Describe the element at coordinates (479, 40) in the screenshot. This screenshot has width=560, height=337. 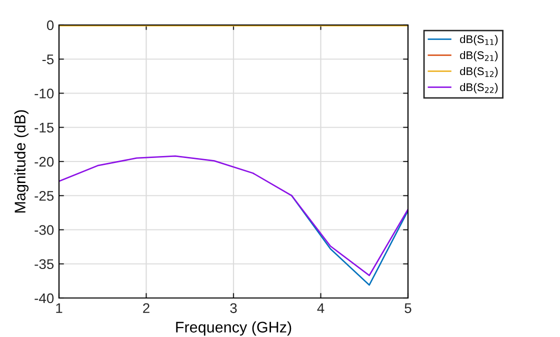
I see `legend-label: dB(S$_{11}$)` at that location.